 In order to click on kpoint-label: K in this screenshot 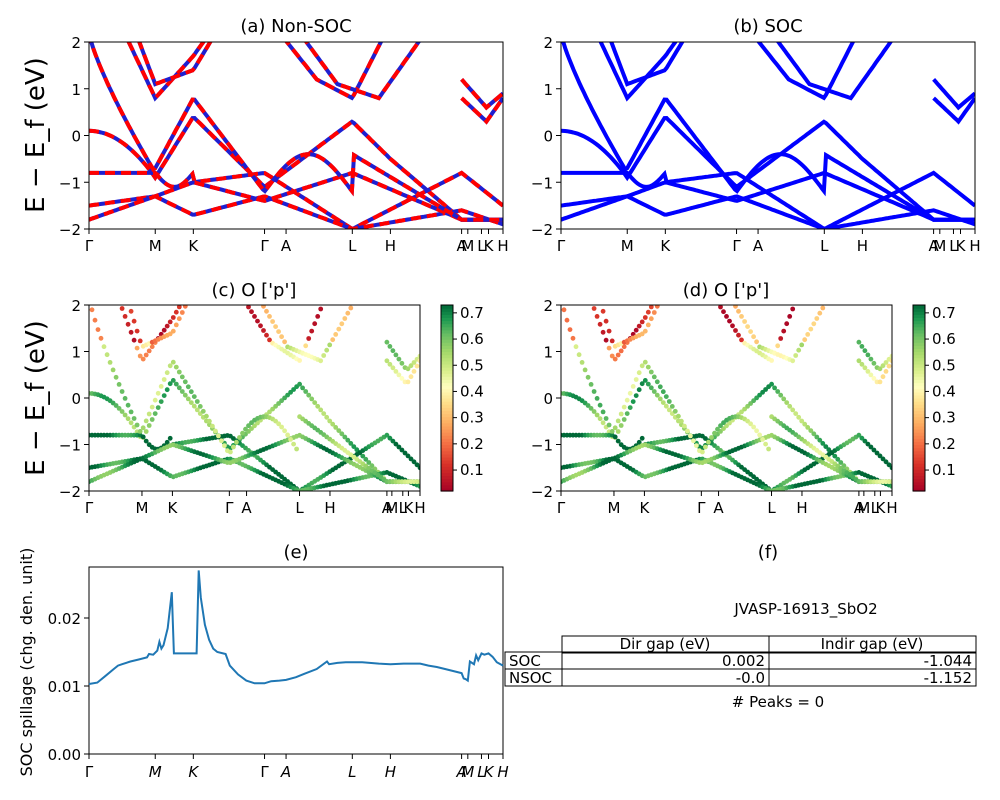, I will do `click(665, 246)`.